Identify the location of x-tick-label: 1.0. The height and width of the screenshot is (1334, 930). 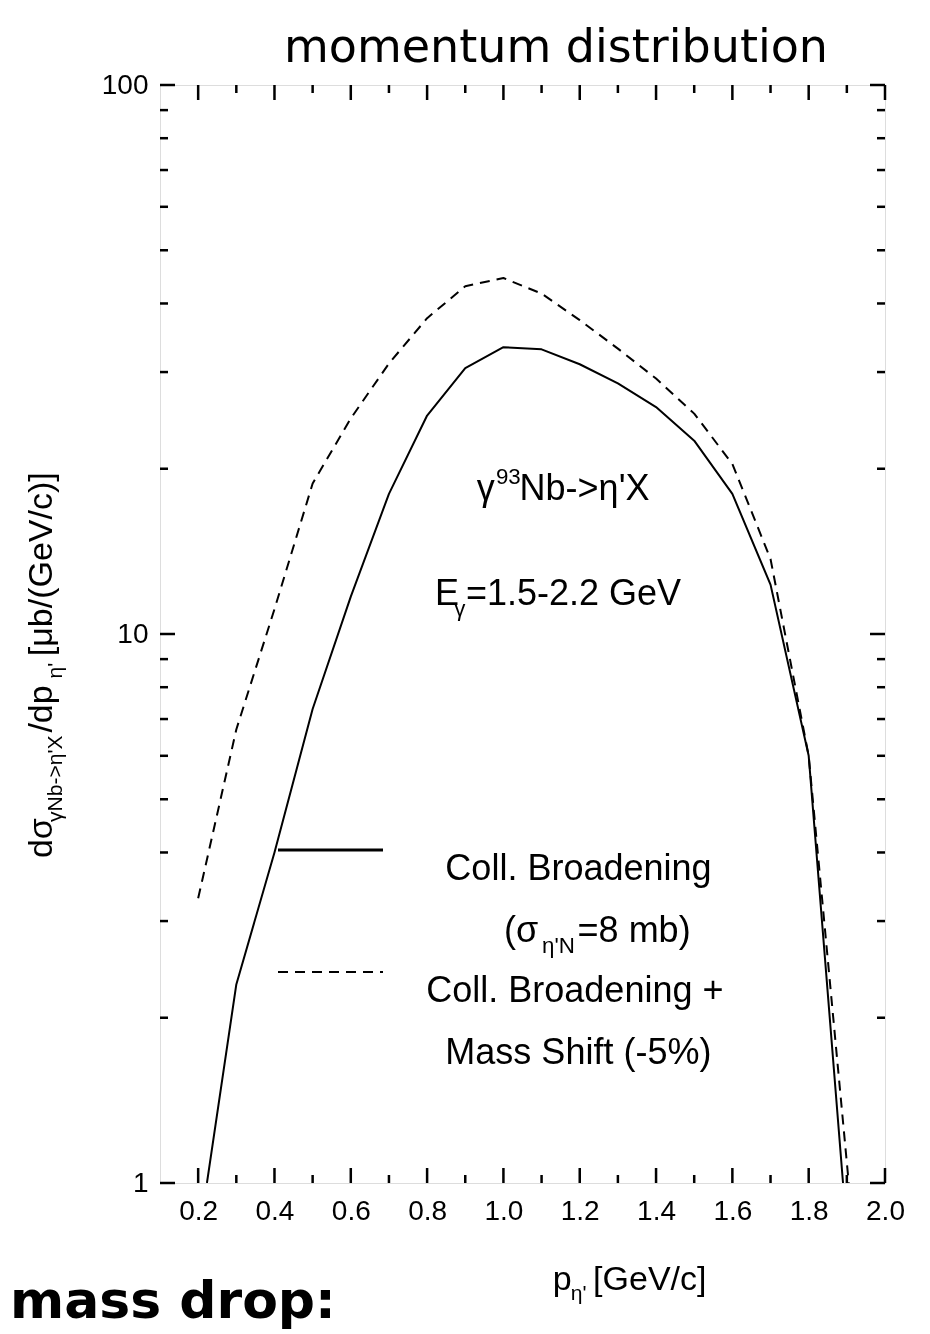
(504, 1210).